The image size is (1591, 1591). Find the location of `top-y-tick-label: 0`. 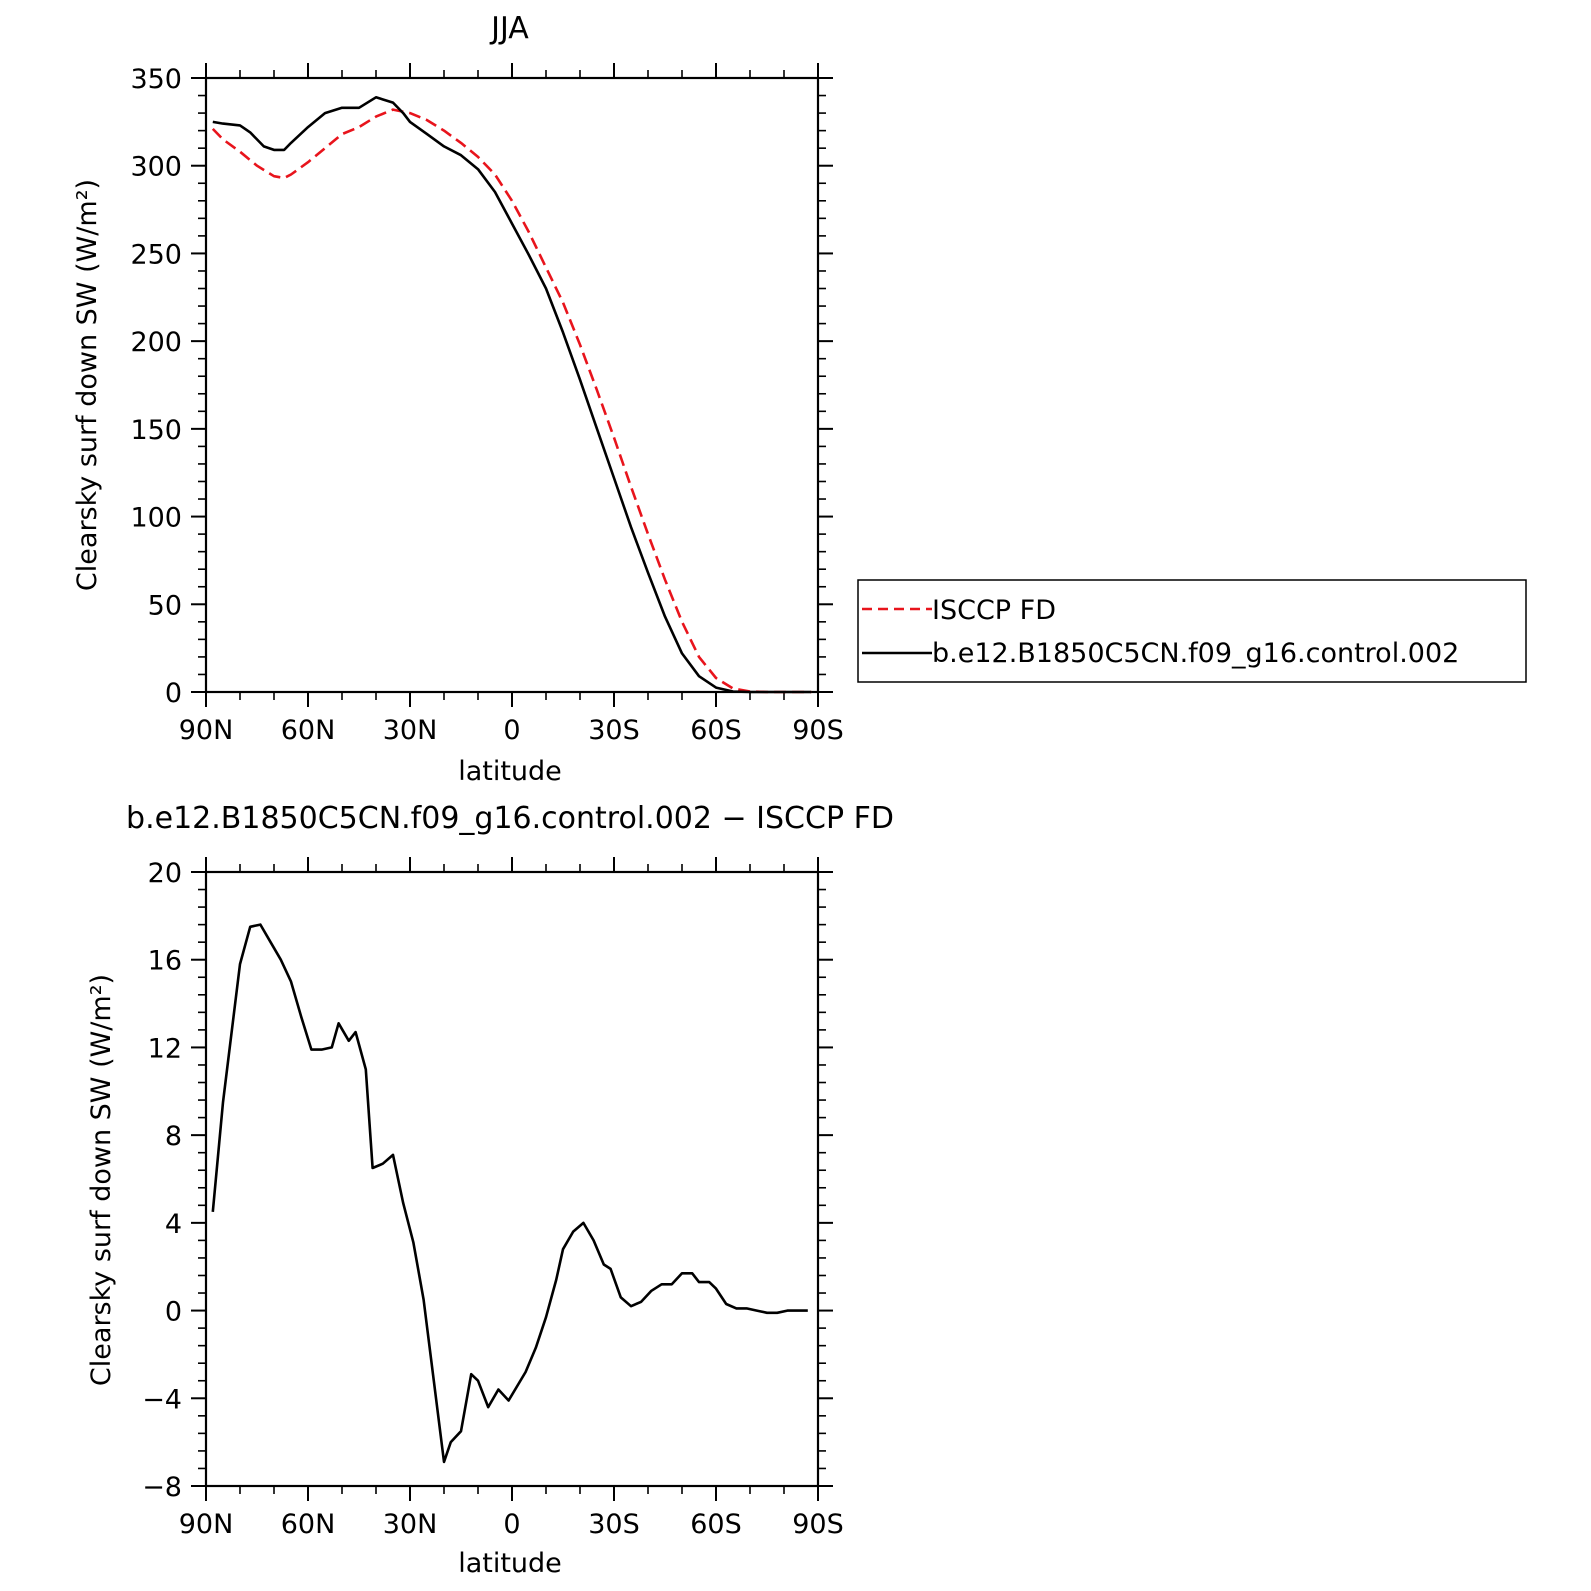

top-y-tick-label: 0 is located at coordinates (173, 693).